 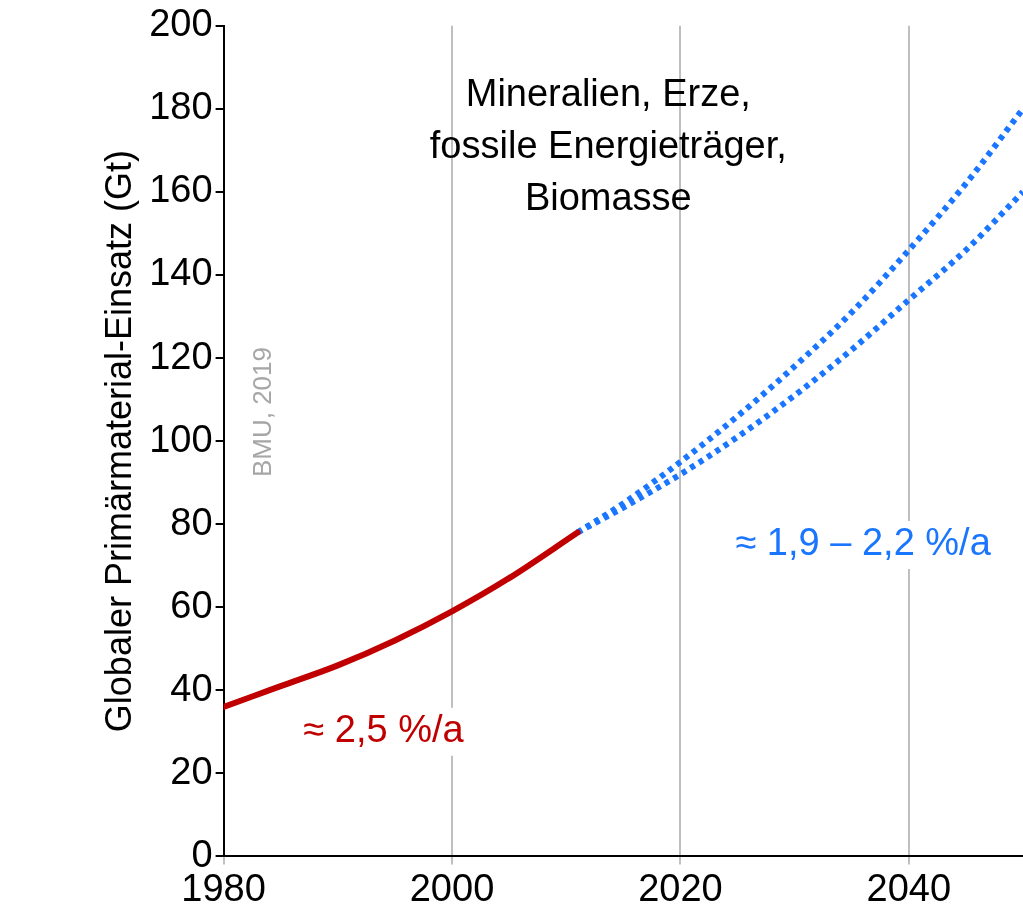 I want to click on x-tick-label: 2000, so click(x=452, y=887).